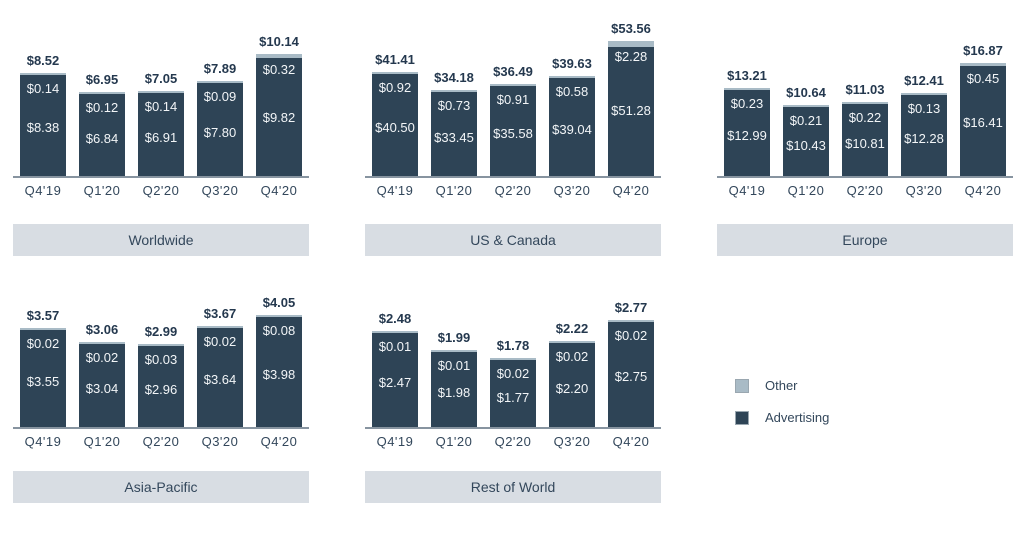 This screenshot has height=533, width=1024. What do you see at coordinates (395, 383) in the screenshot?
I see `advertising-value-label: $2.47` at bounding box center [395, 383].